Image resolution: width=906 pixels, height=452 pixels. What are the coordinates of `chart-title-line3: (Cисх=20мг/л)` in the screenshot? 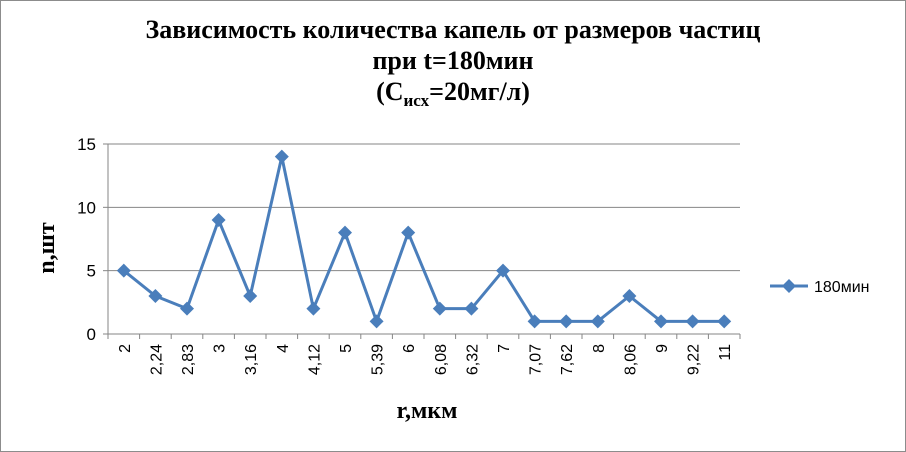 It's located at (453, 96).